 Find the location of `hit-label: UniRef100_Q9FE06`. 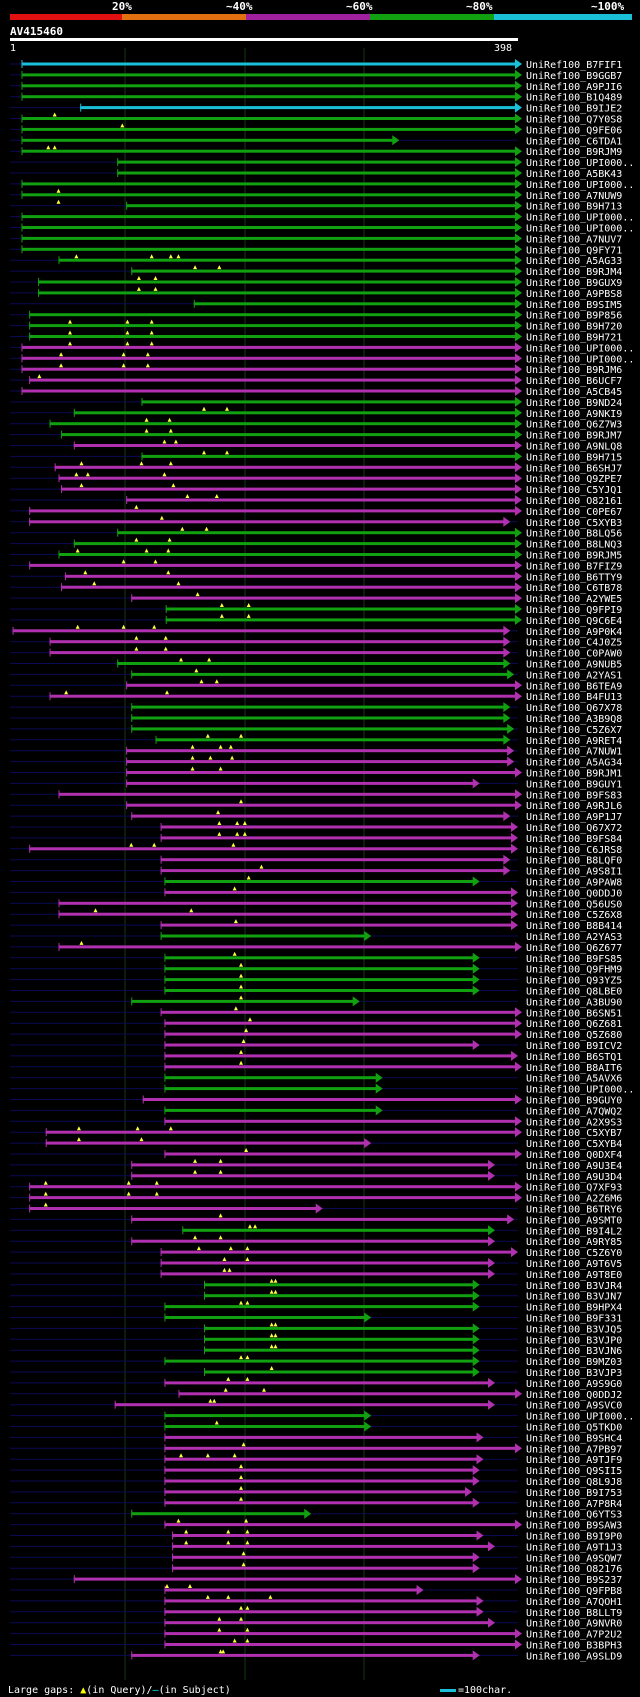

hit-label: UniRef100_Q9FE06 is located at coordinates (574, 130).